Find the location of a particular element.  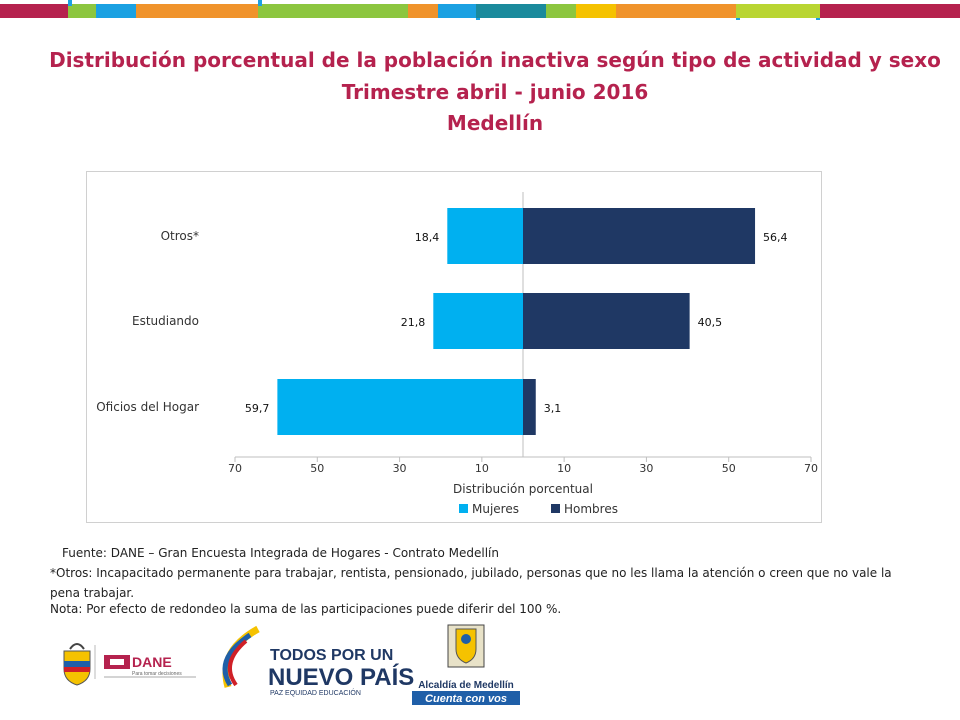

data-label-hombres: 56,4 is located at coordinates (775, 237).